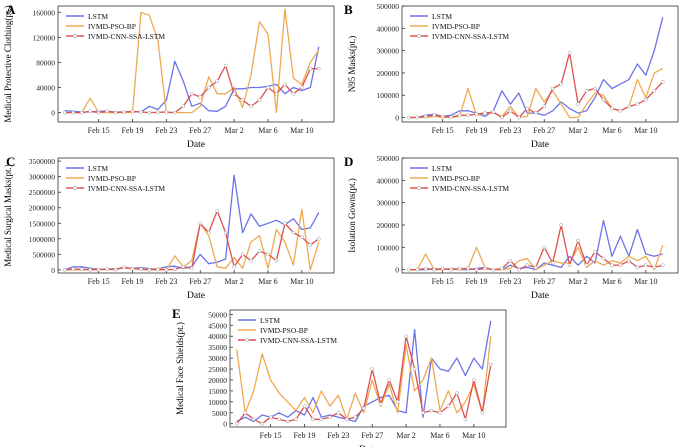 The height and width of the screenshot is (447, 685). What do you see at coordinates (200, 130) in the screenshot?
I see `x-tick-label: Feb 27` at bounding box center [200, 130].